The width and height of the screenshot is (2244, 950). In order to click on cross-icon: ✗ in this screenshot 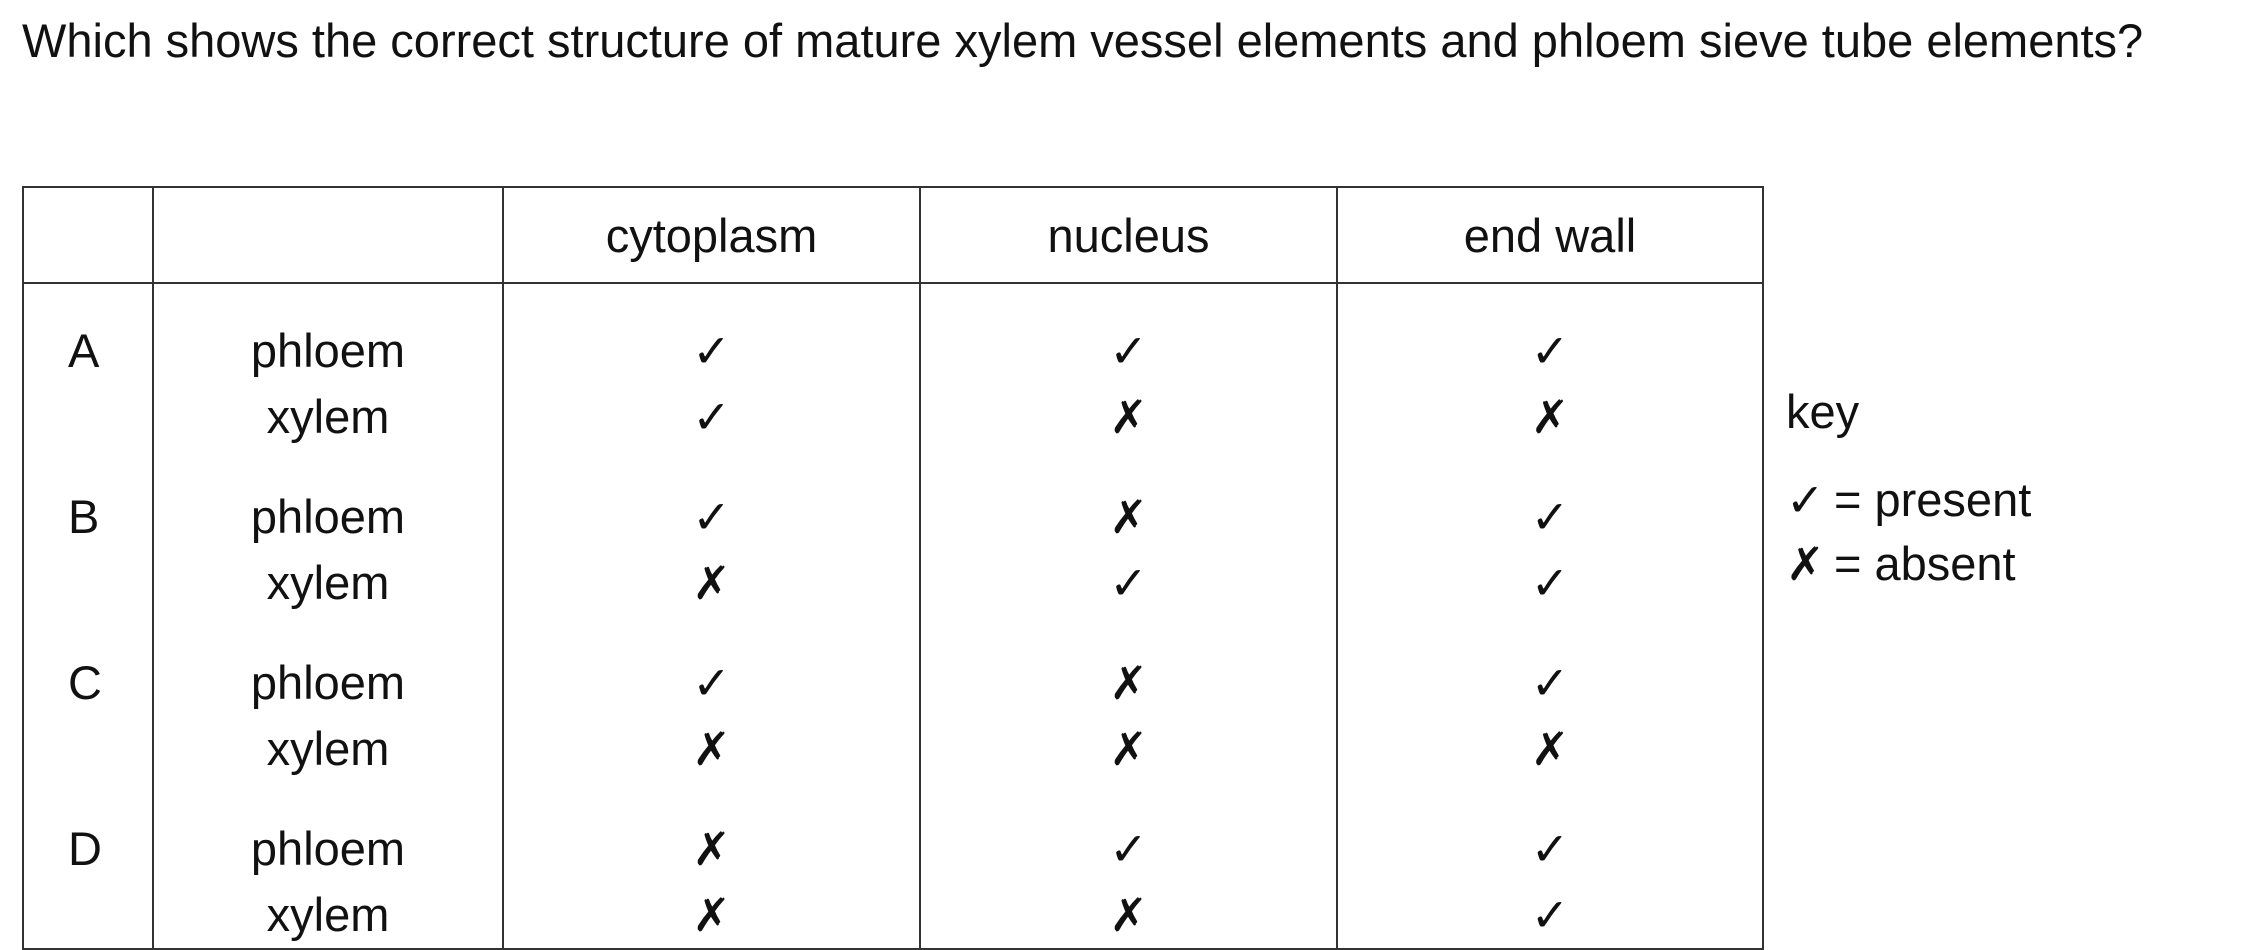, I will do `click(1805, 564)`.